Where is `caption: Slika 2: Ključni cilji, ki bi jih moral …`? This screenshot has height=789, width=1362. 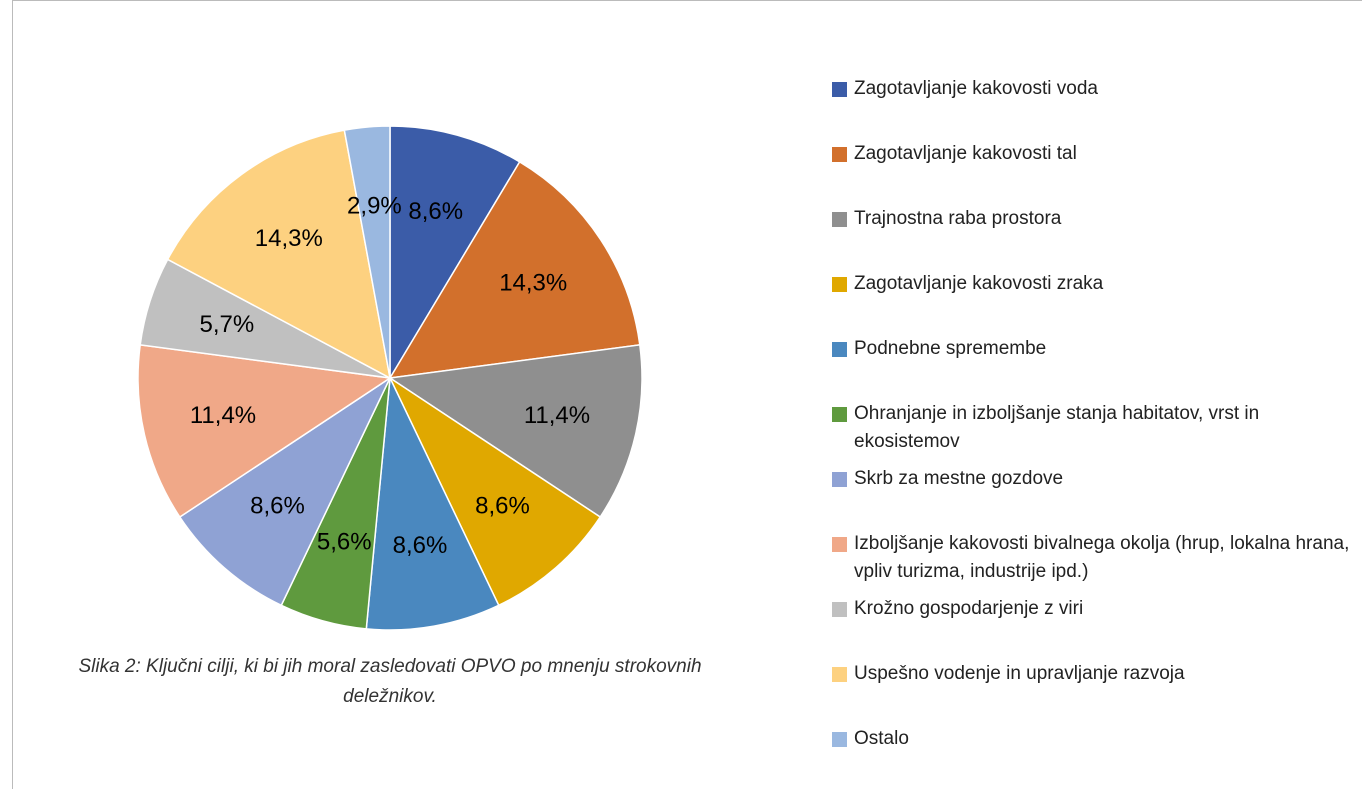 caption: Slika 2: Ključni cilji, ki bi jih moral … is located at coordinates (390, 681).